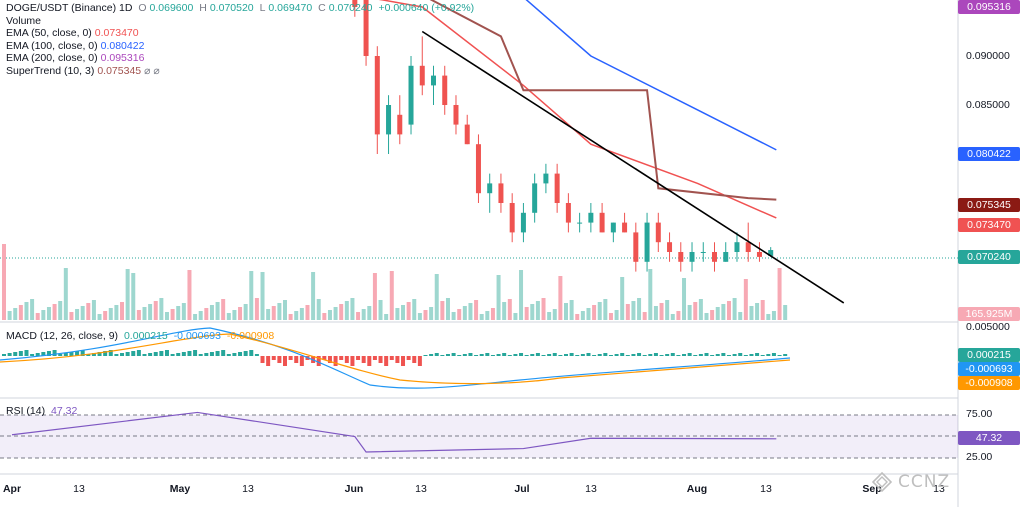  I want to click on legend-close: 0.070240, so click(350, 8).